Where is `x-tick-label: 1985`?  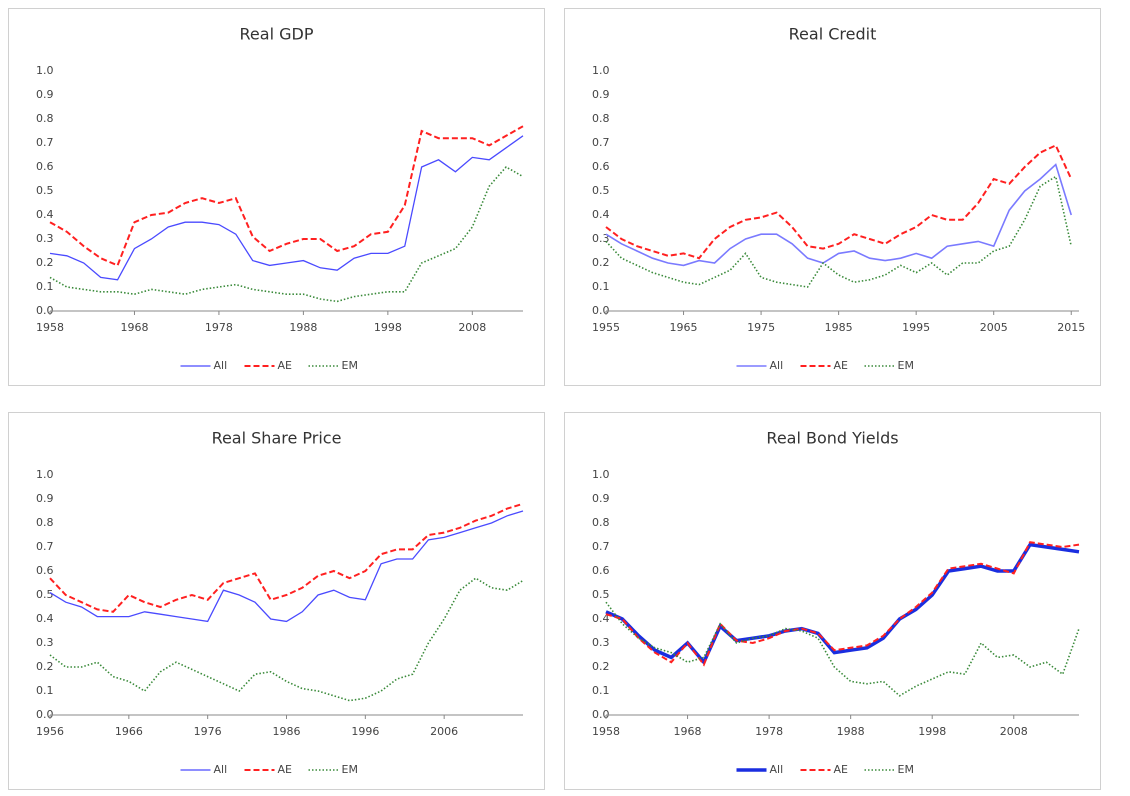 x-tick-label: 1985 is located at coordinates (839, 327).